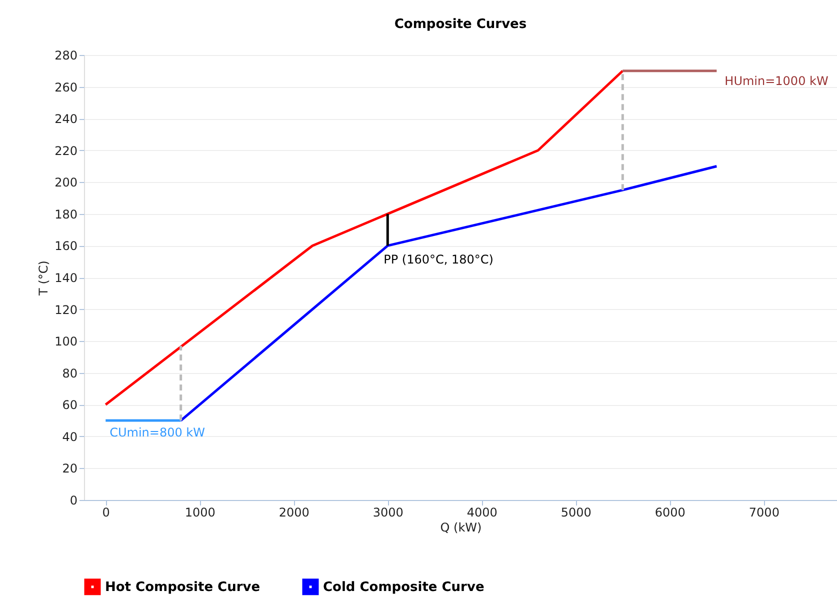 Image resolution: width=837 pixels, height=605 pixels. What do you see at coordinates (66, 119) in the screenshot?
I see `y-tick-label: 240` at bounding box center [66, 119].